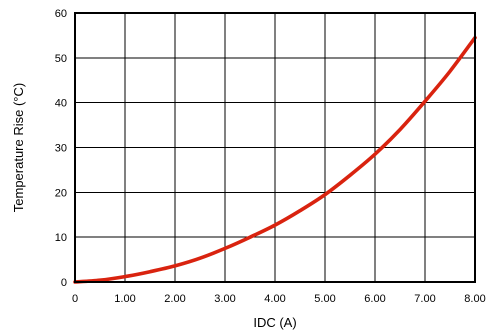 The height and width of the screenshot is (333, 491). What do you see at coordinates (61, 104) in the screenshot?
I see `y-tick-label: 40` at bounding box center [61, 104].